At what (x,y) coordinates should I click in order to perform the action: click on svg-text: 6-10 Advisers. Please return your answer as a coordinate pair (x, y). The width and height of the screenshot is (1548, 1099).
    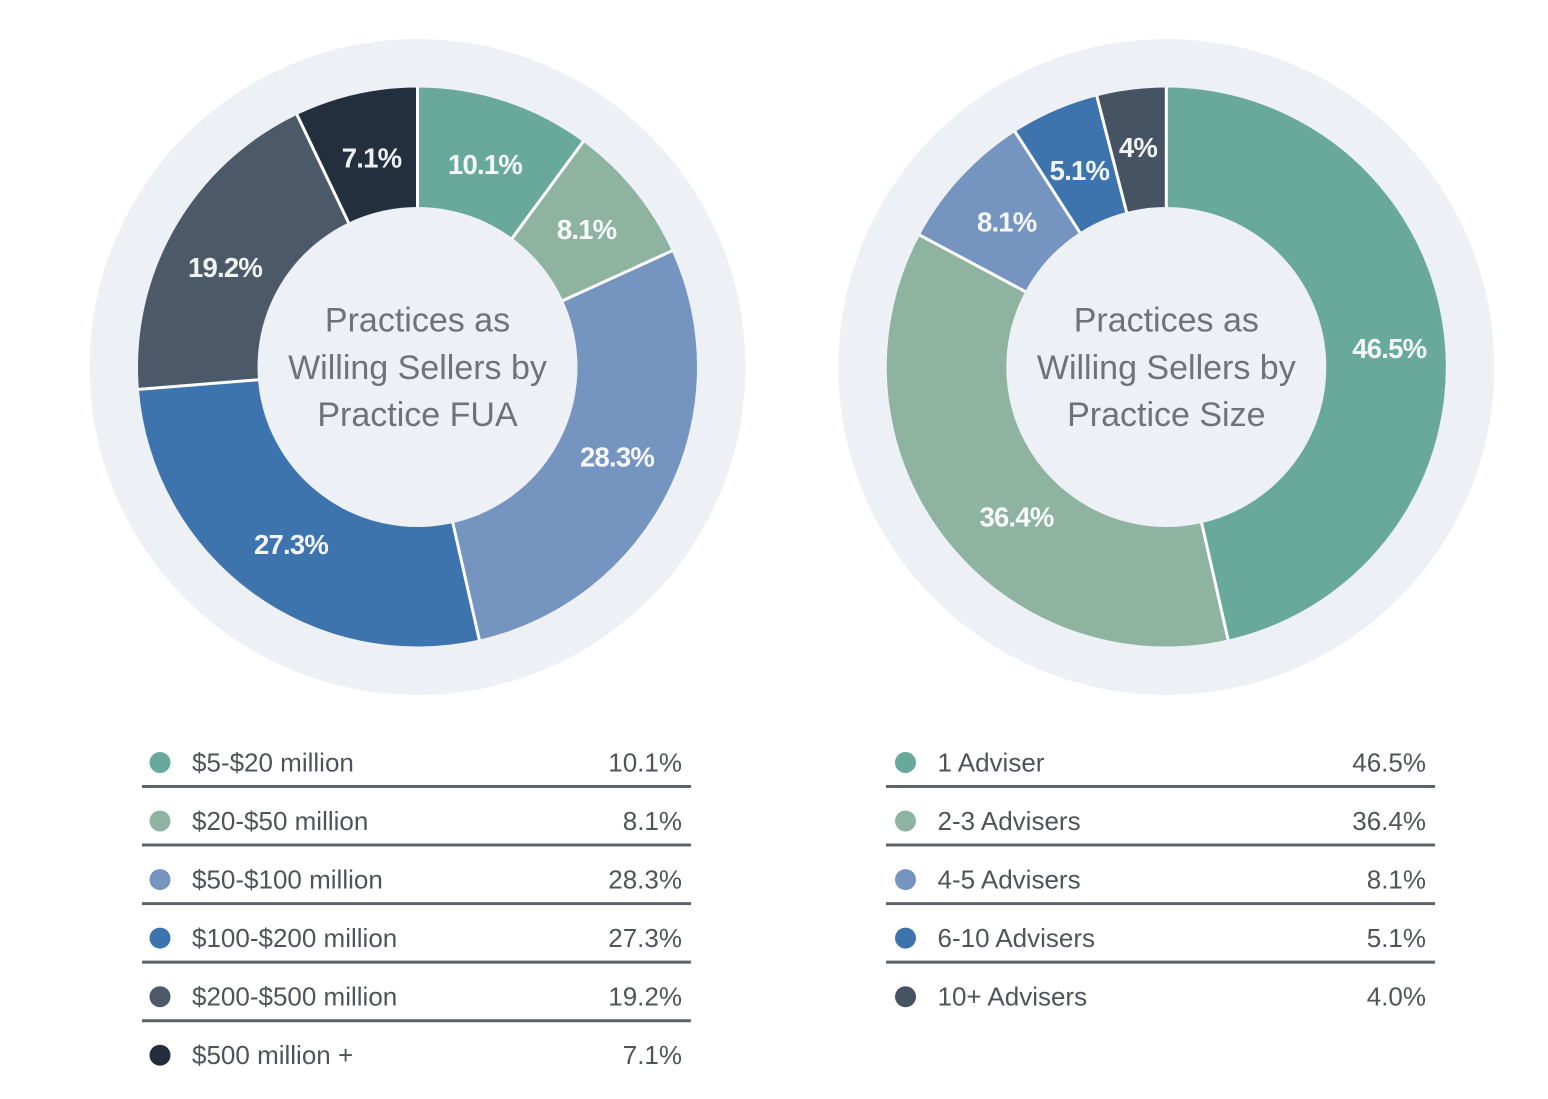
    Looking at the image, I should click on (1017, 938).